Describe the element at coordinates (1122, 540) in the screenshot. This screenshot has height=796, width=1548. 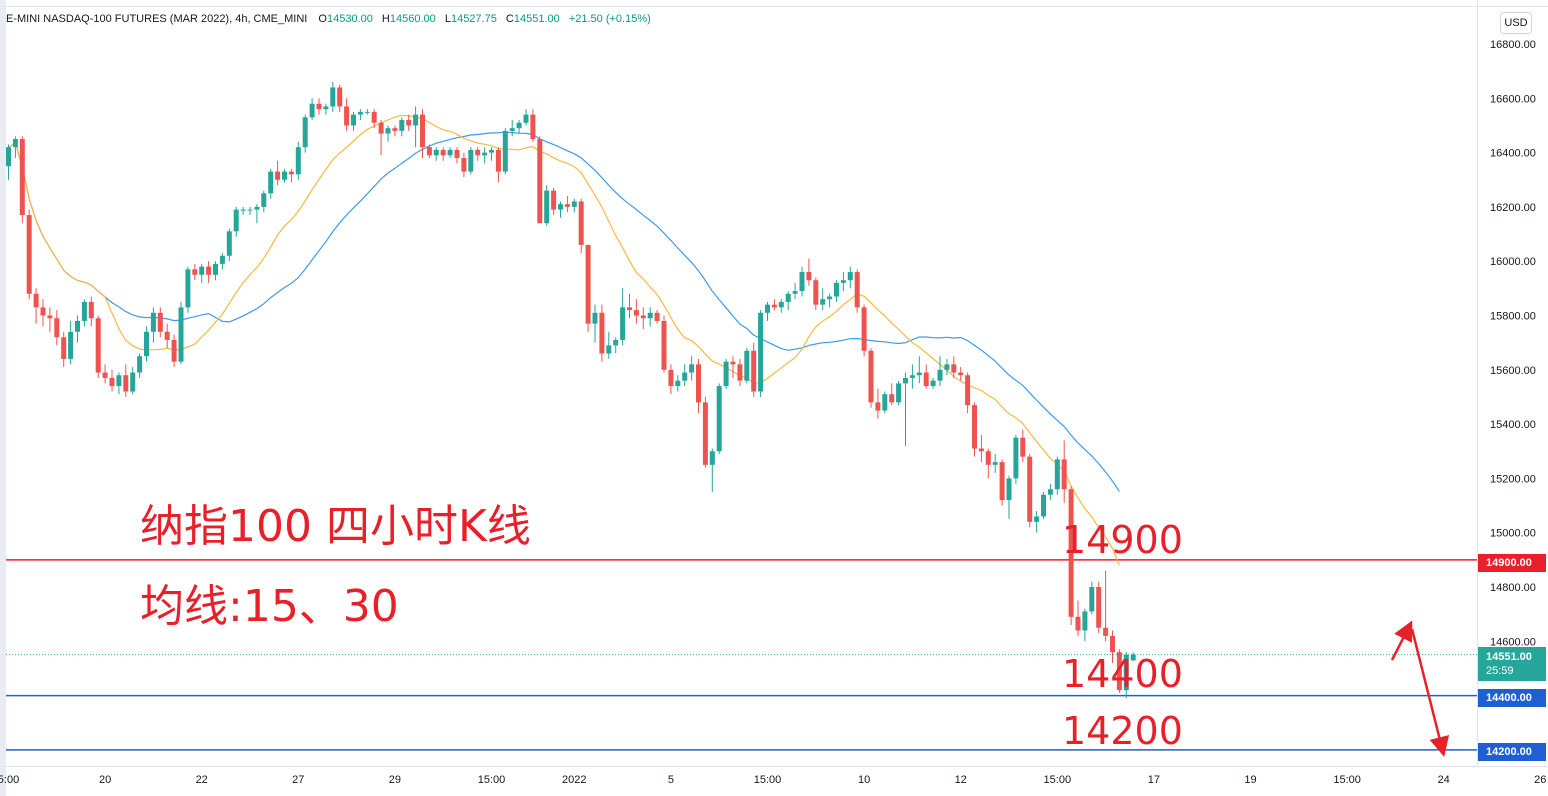
I see `level-14900-label: 14900` at that location.